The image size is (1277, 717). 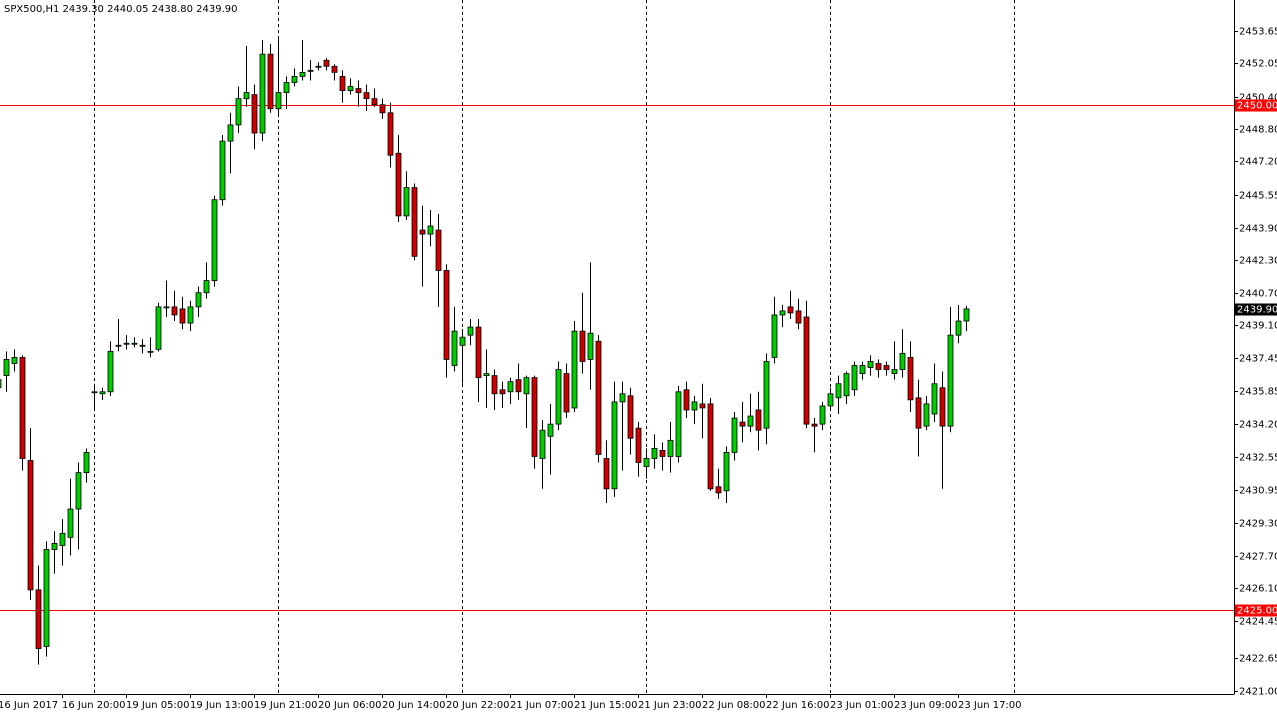 I want to click on y-tick-label: 2430.95, so click(x=1258, y=491).